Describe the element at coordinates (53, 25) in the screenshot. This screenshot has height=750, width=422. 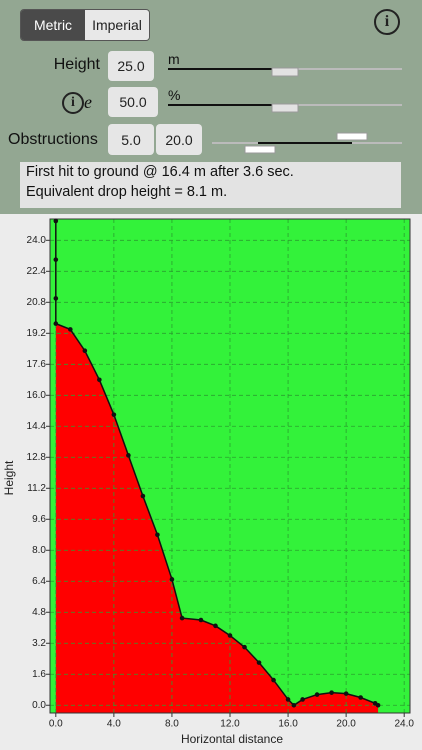
I see `metric-button: Metric` at that location.